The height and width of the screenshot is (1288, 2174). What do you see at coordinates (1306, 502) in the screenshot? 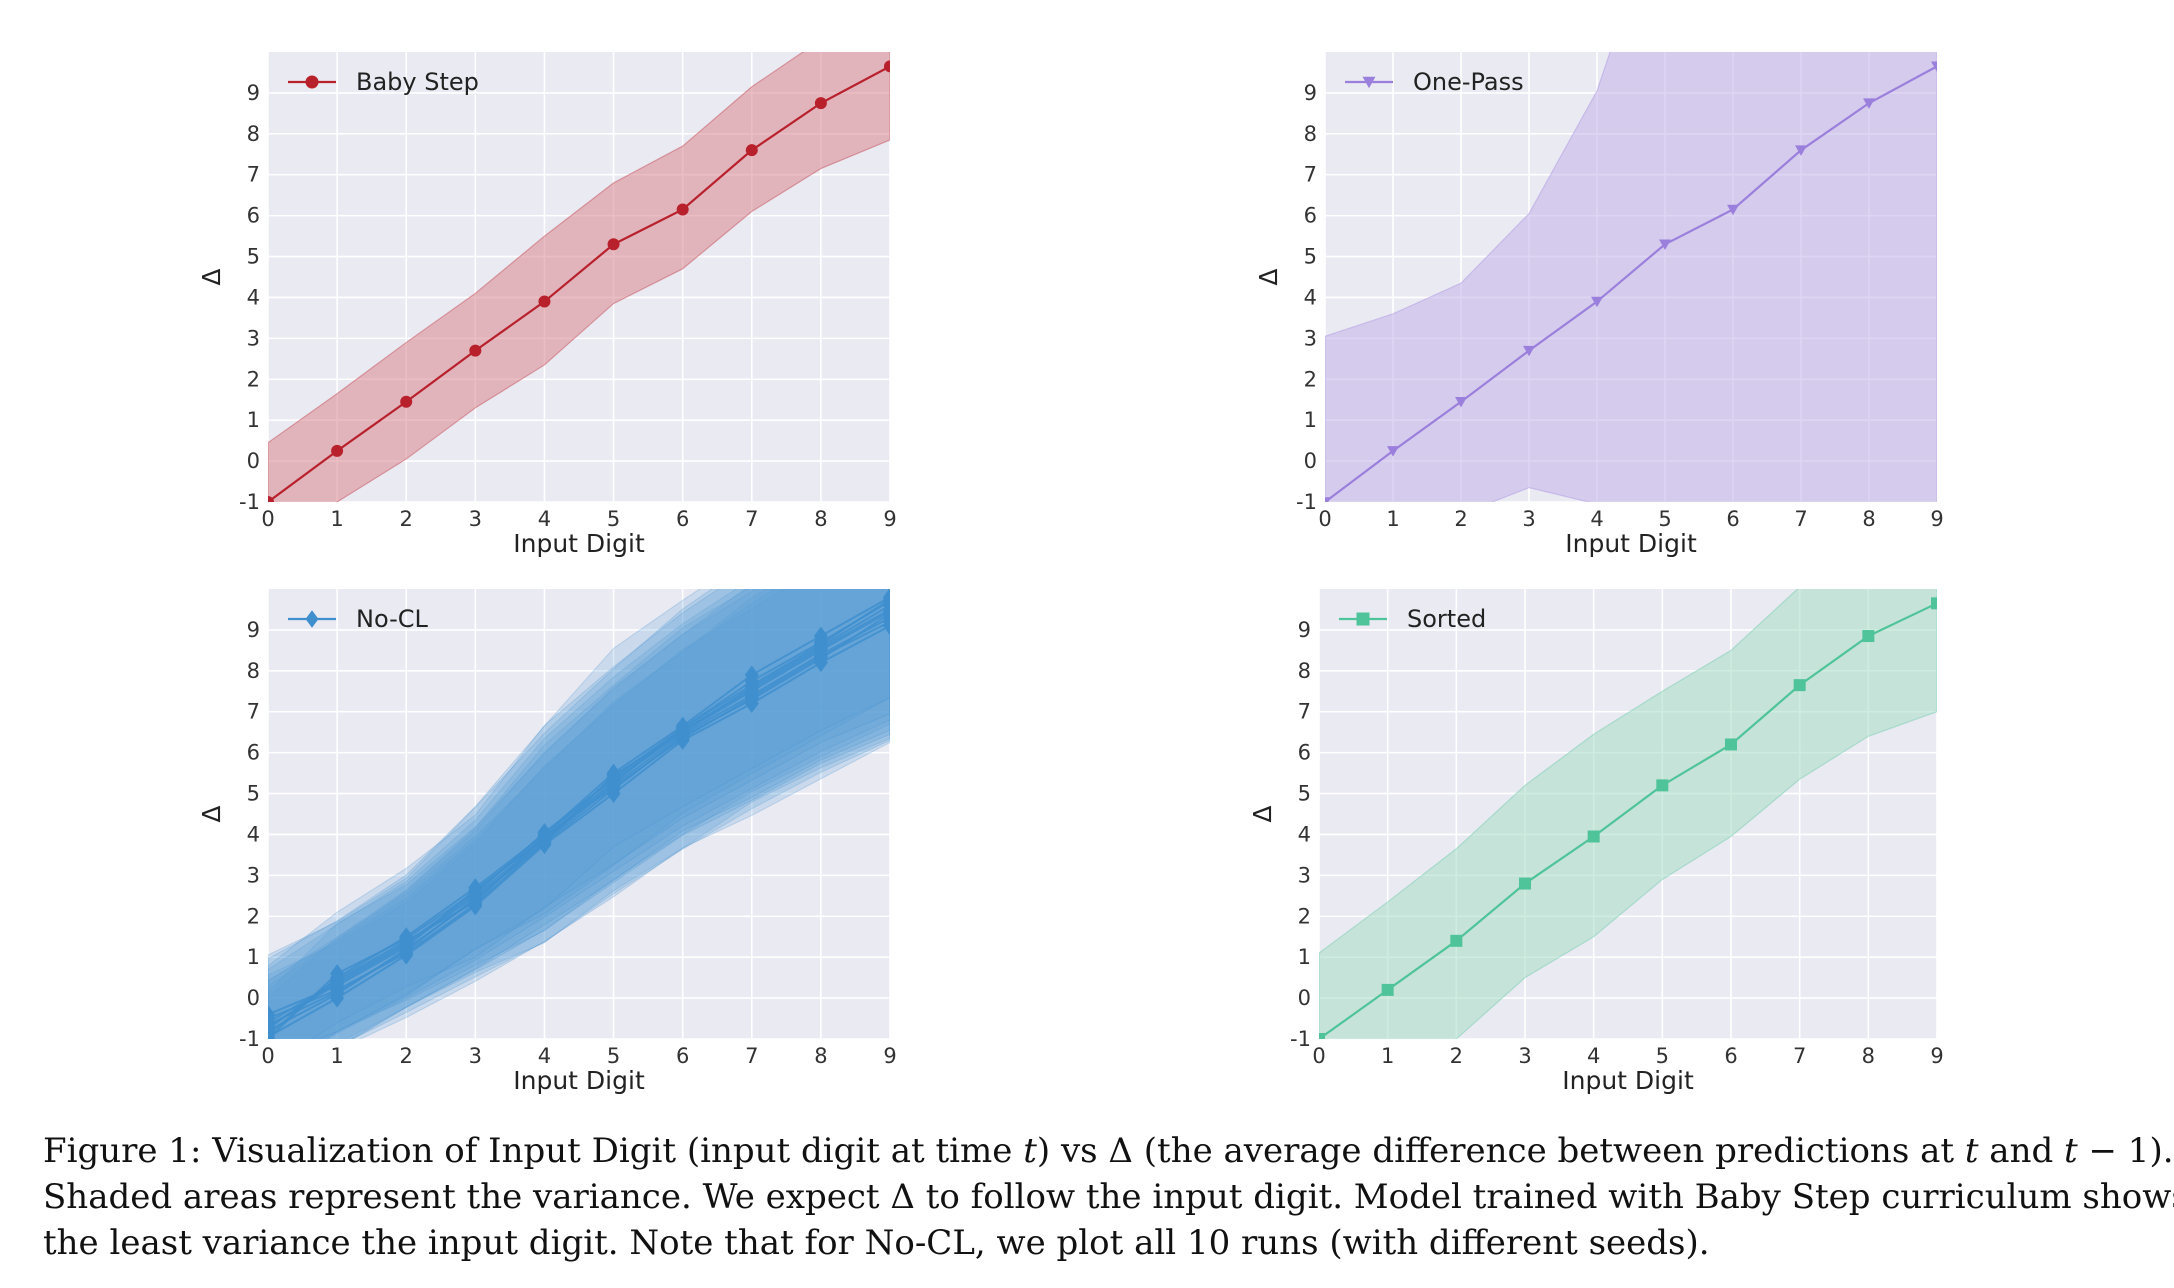
I see `y-tick-label: -1` at bounding box center [1306, 502].